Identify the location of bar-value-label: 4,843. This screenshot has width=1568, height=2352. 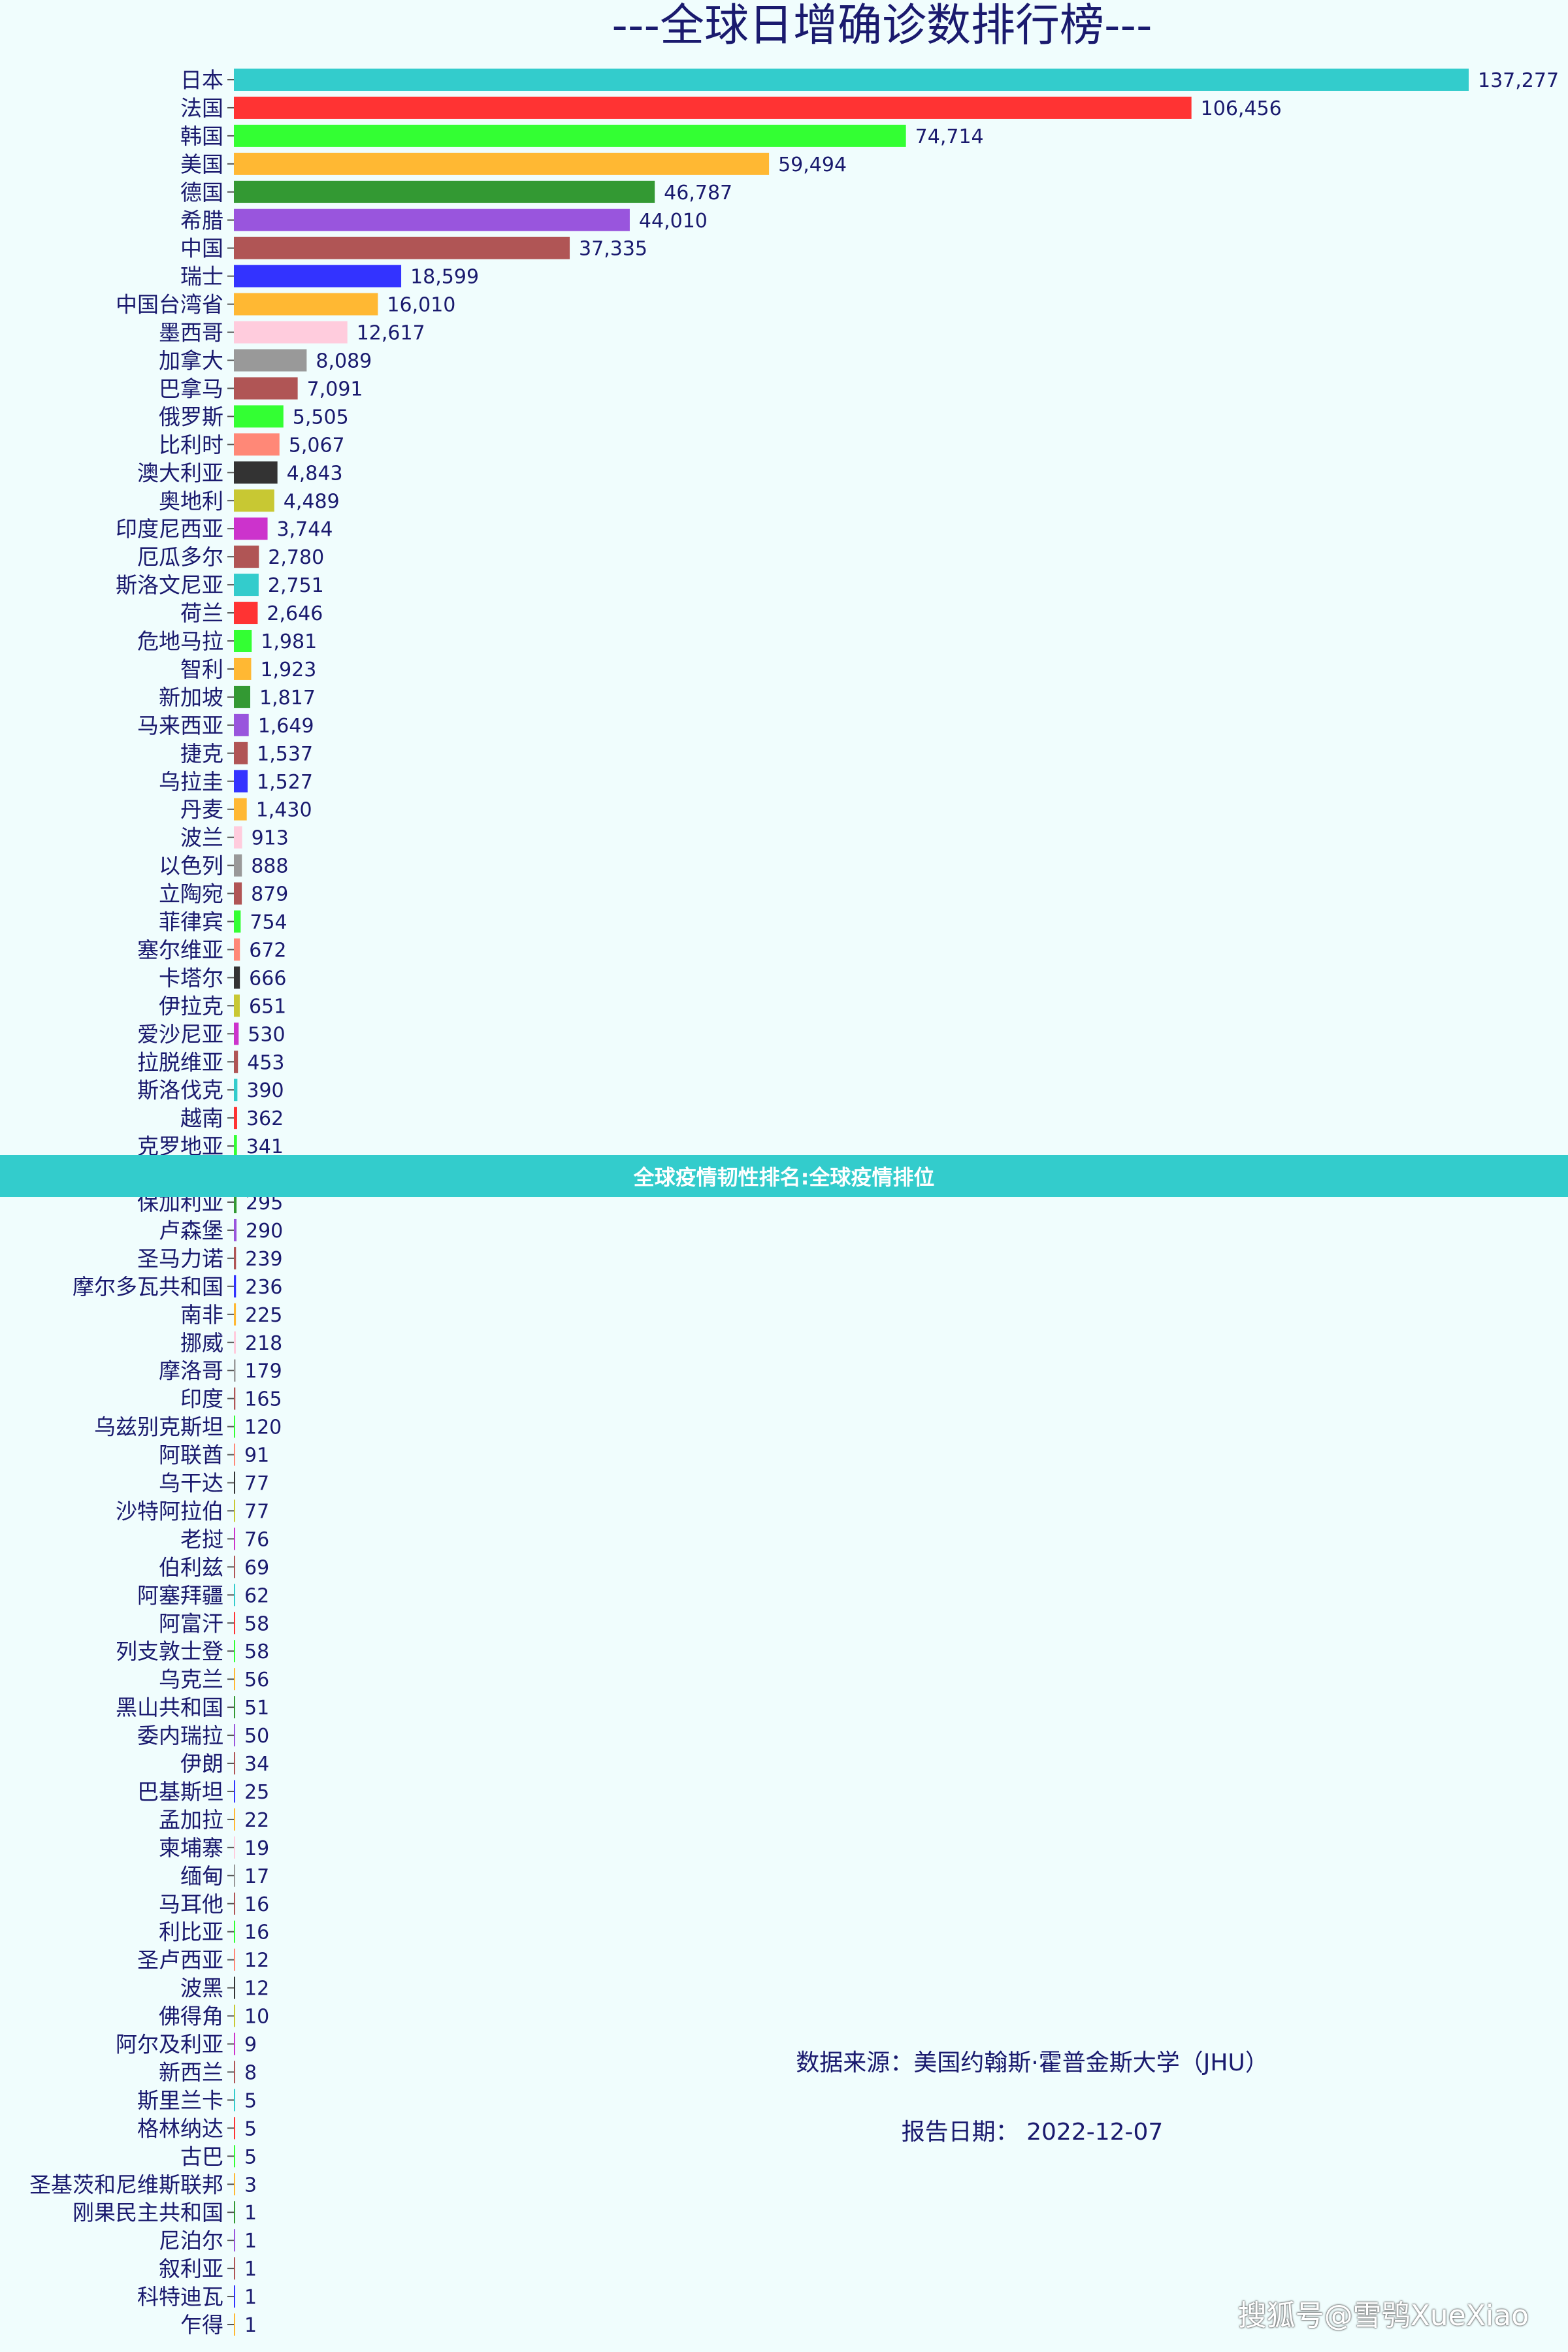
(315, 473).